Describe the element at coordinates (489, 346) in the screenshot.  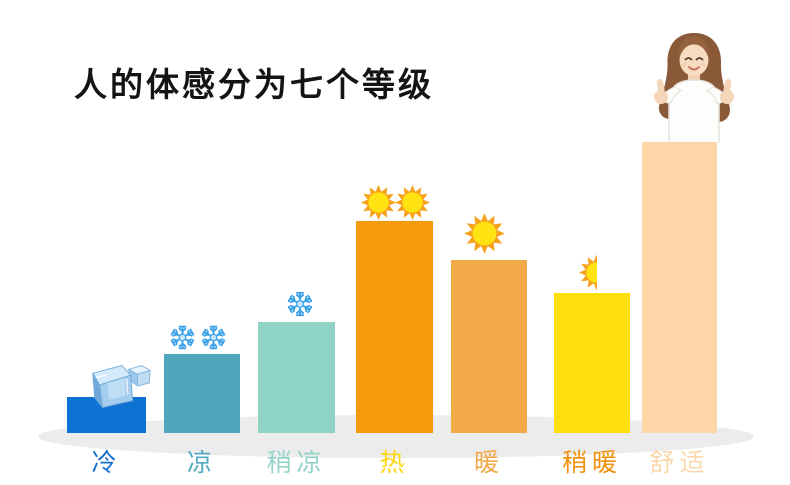
I see `bar-warm` at that location.